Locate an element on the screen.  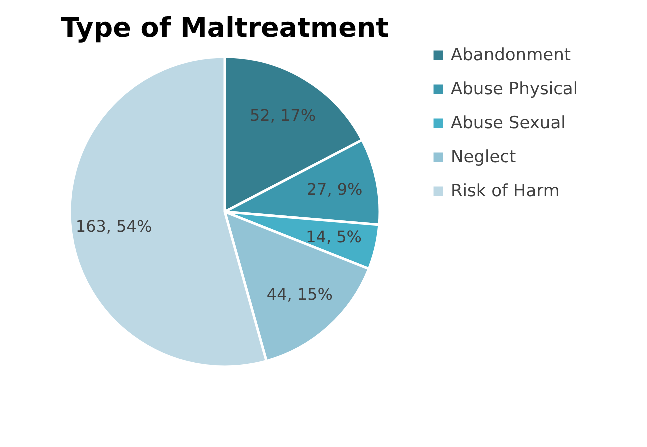
legend-label: Abuse Physical is located at coordinates (514, 90).